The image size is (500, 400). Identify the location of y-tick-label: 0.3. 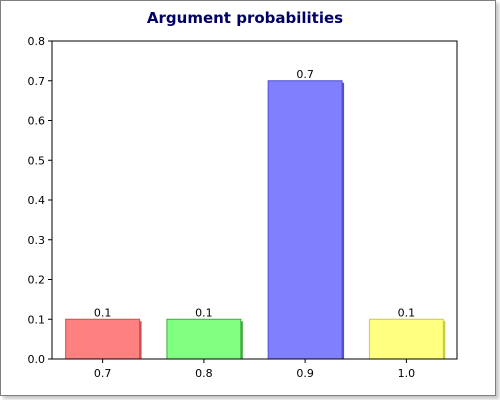
(37, 240).